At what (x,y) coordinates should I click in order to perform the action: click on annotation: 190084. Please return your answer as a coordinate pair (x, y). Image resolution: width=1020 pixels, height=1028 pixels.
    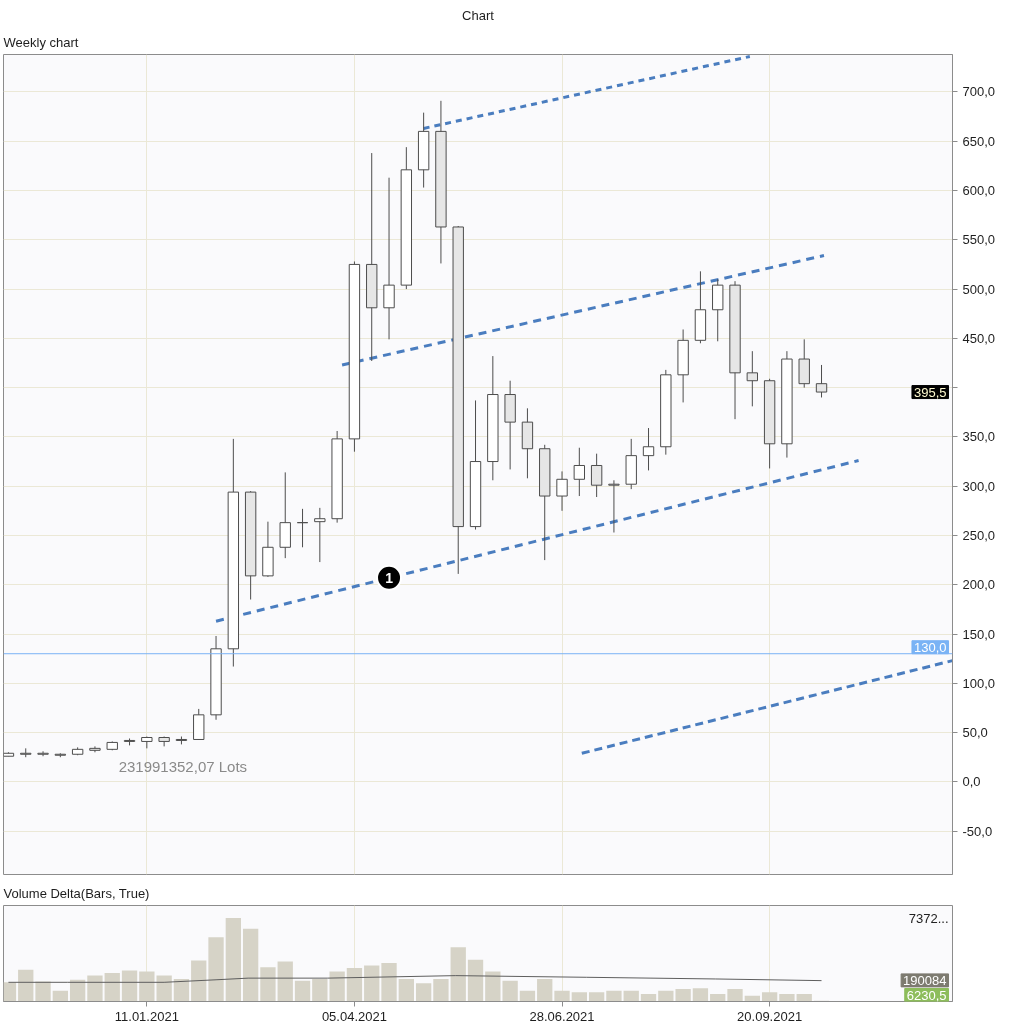
    Looking at the image, I should click on (925, 980).